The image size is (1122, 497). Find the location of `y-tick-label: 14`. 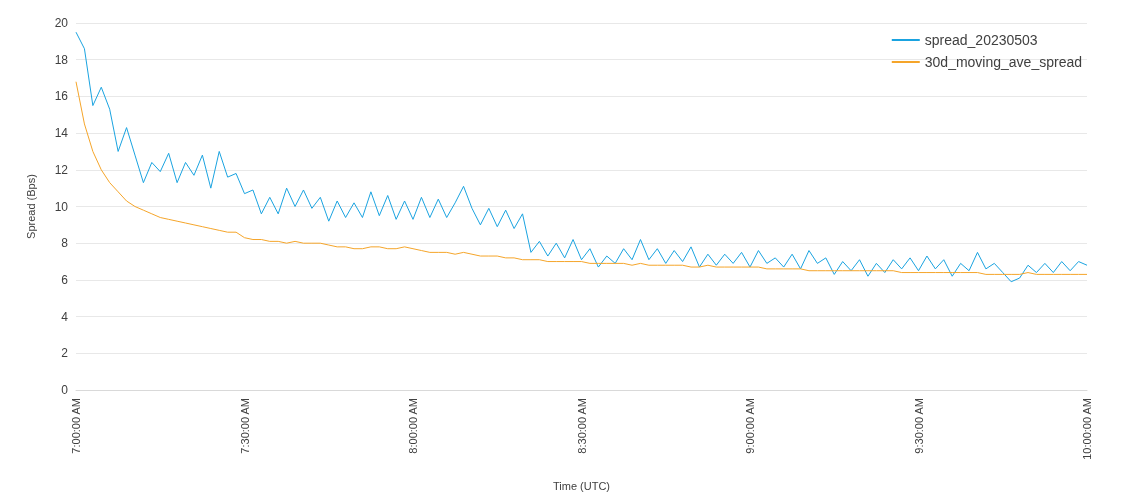

y-tick-label: 14 is located at coordinates (61, 133).